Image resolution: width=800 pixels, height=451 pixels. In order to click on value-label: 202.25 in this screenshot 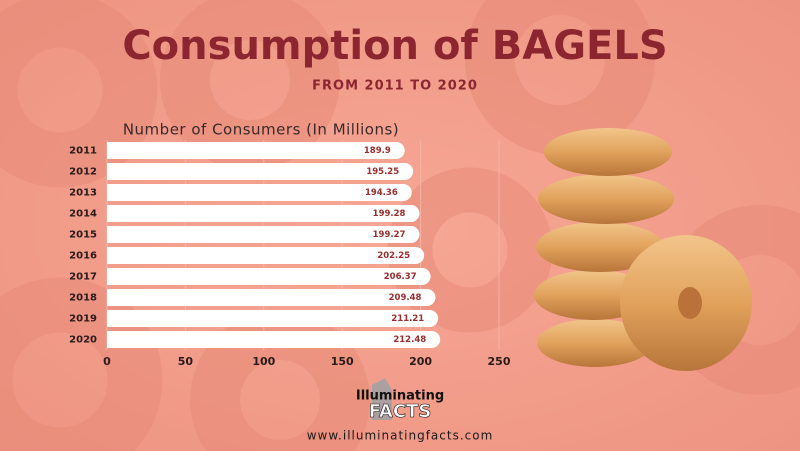, I will do `click(393, 256)`.